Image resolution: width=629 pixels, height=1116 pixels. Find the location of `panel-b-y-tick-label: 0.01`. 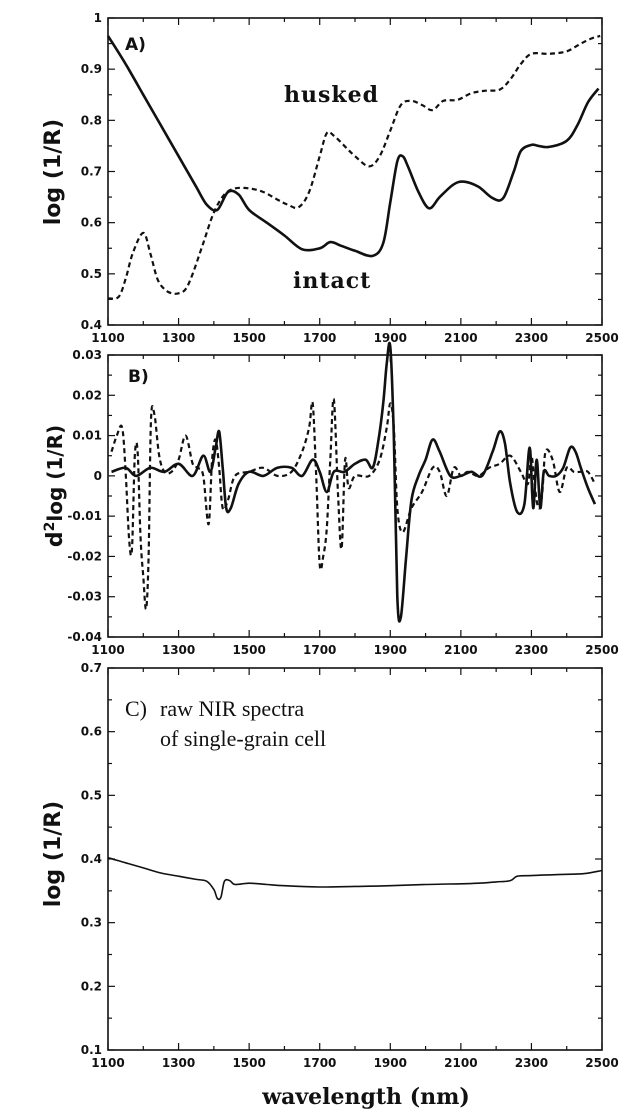

panel-b-y-tick-label: 0.01 is located at coordinates (87, 436).